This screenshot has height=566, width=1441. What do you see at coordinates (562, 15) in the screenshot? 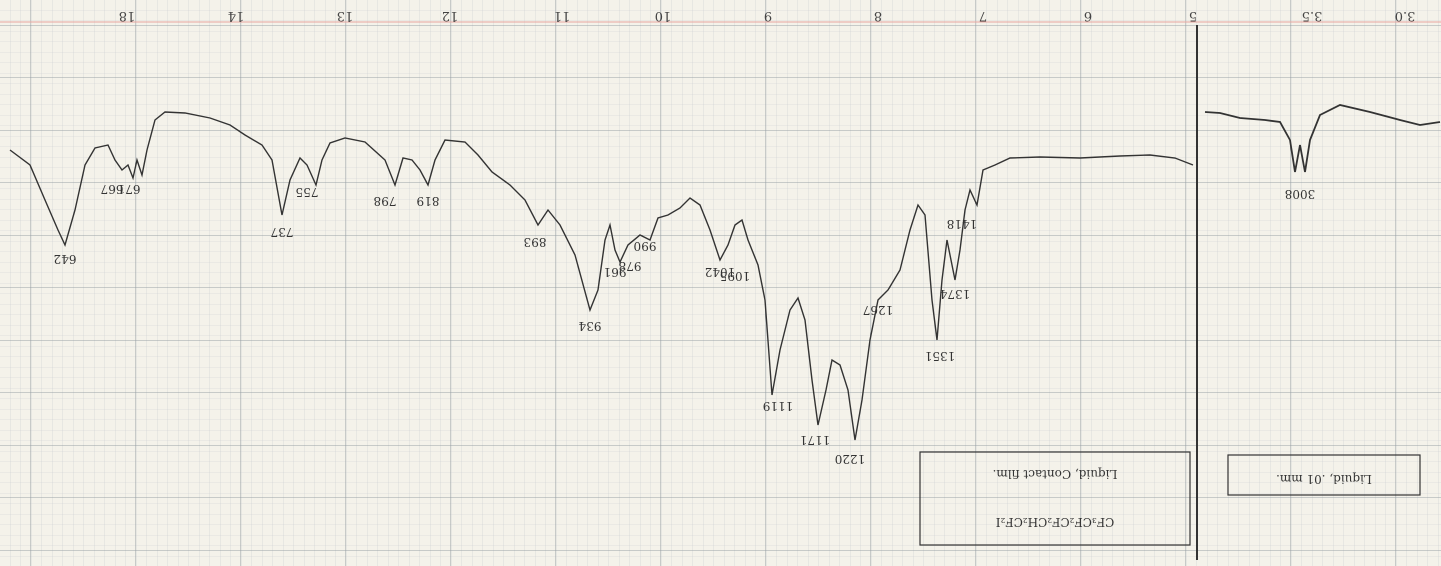
I see `axis-label: 11` at bounding box center [562, 15].